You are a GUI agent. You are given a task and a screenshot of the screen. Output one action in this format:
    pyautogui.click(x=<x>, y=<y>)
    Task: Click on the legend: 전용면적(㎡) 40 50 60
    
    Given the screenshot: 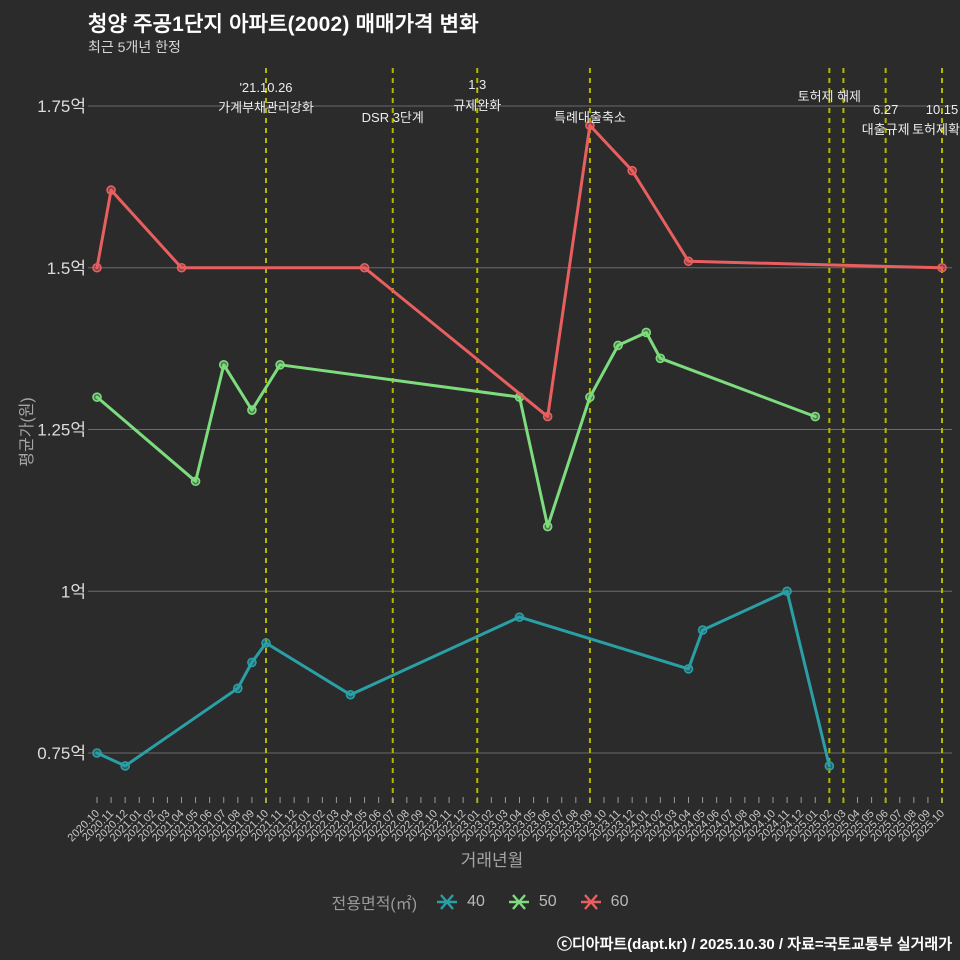 What is the action you would take?
    pyautogui.click(x=480, y=902)
    